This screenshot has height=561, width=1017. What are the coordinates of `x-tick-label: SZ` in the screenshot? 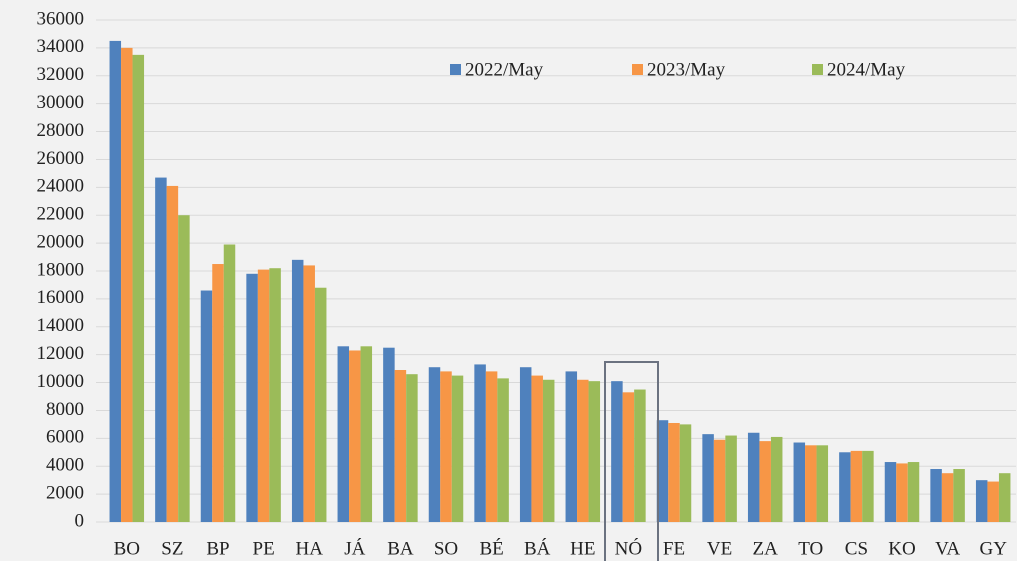 It's located at (172, 548).